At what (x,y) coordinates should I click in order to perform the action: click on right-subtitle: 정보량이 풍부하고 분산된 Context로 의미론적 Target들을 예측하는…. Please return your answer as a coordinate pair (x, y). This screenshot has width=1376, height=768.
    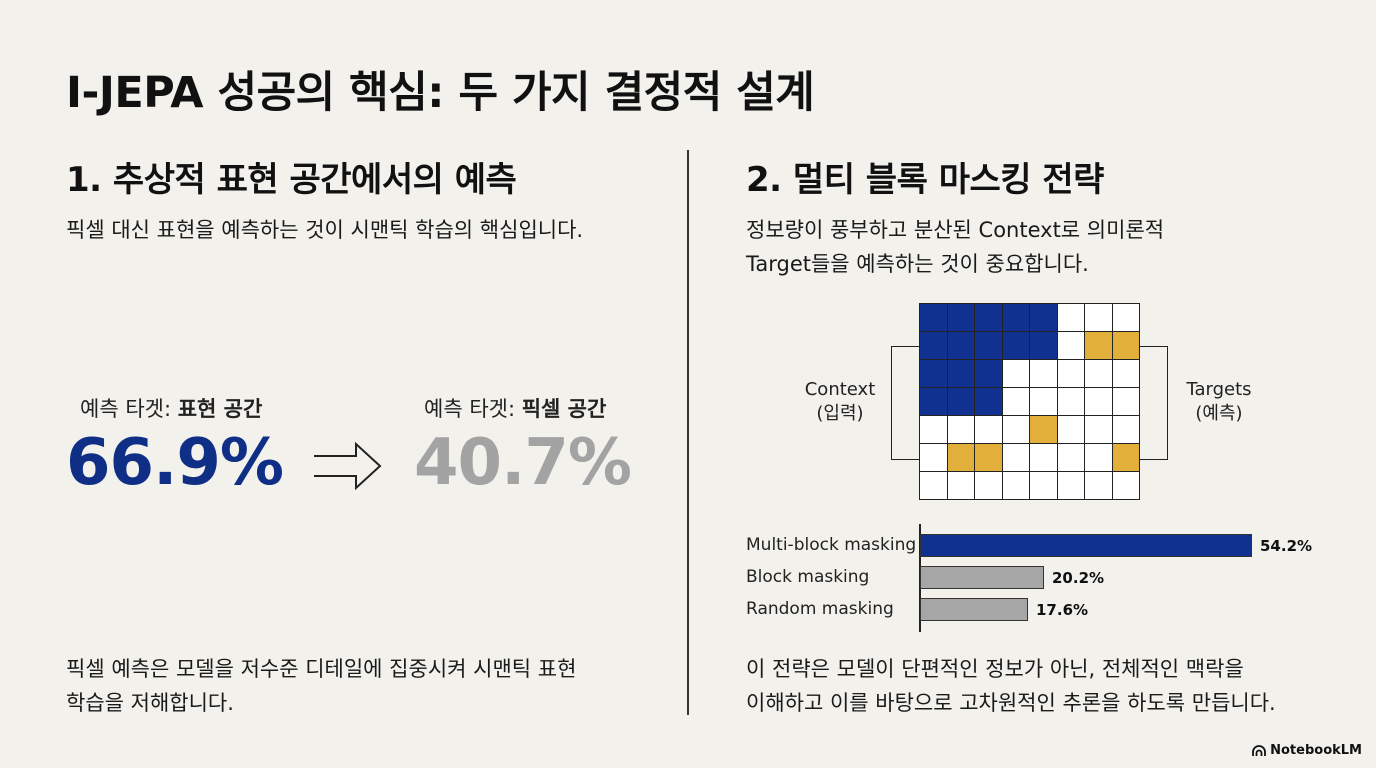
    Looking at the image, I should click on (955, 247).